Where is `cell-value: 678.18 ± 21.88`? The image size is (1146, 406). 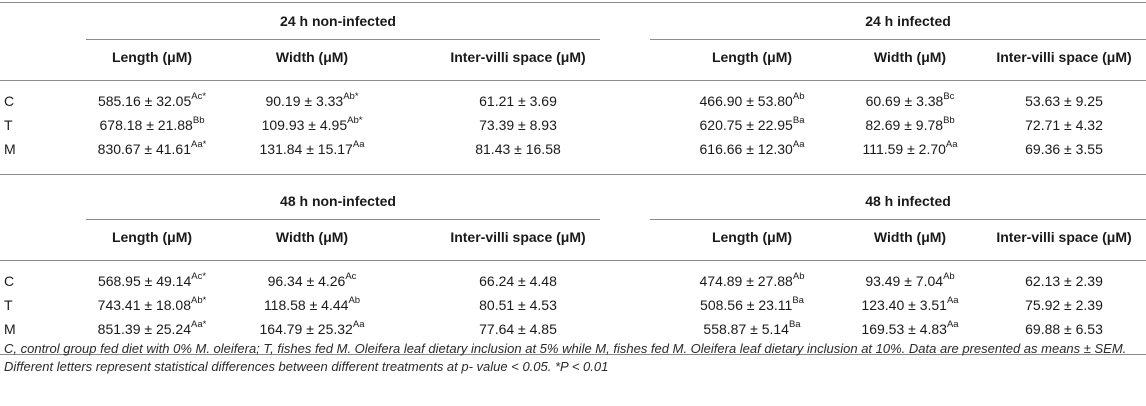
cell-value: 678.18 ± 21.88 is located at coordinates (146, 125).